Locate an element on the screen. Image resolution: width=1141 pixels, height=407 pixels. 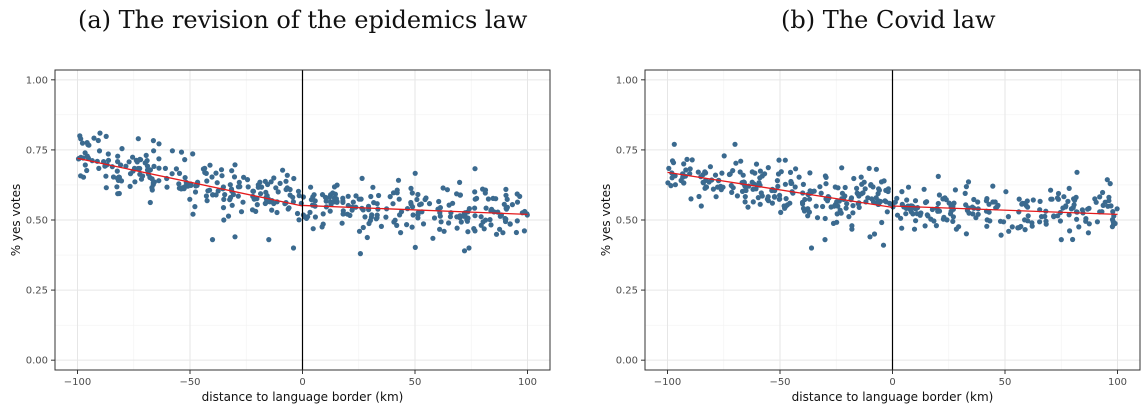
fit-line-left is located at coordinates (780, 190).